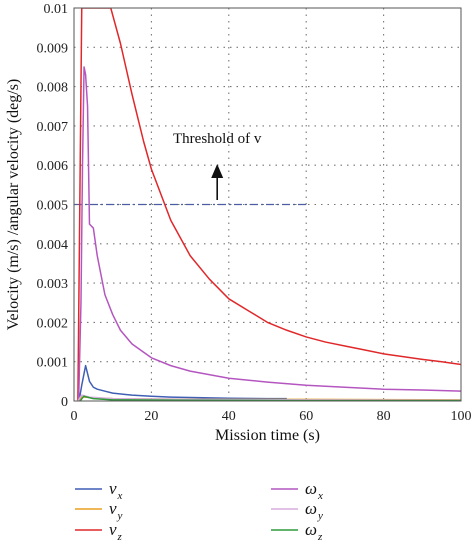  What do you see at coordinates (53, 88) in the screenshot?
I see `y-tick-label: 0.008` at bounding box center [53, 88].